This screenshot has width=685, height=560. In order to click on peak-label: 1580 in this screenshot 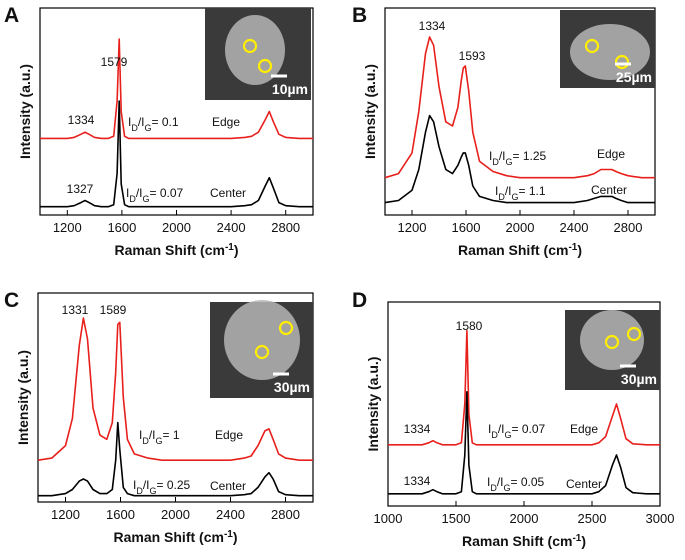, I will do `click(469, 326)`.